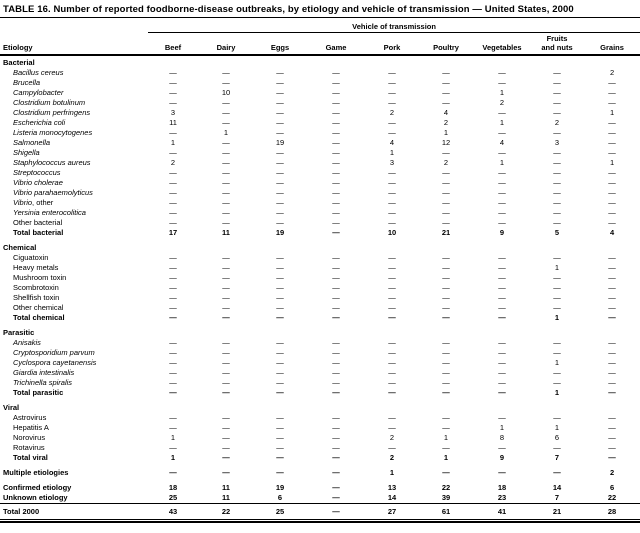 This screenshot has width=640, height=533. Describe the element at coordinates (173, 511) in the screenshot. I see `cell: 43` at that location.